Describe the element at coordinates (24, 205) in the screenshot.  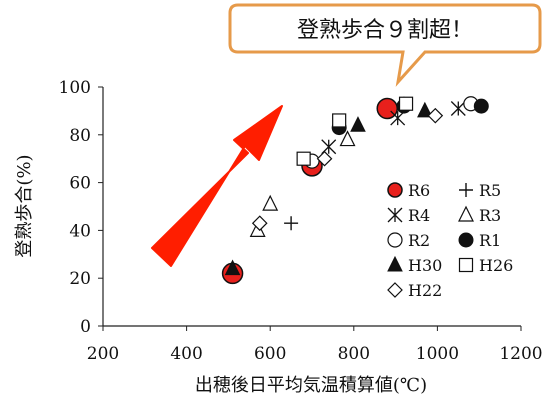
I see `y-axis-label: 登熟歩合(%)` at that location.